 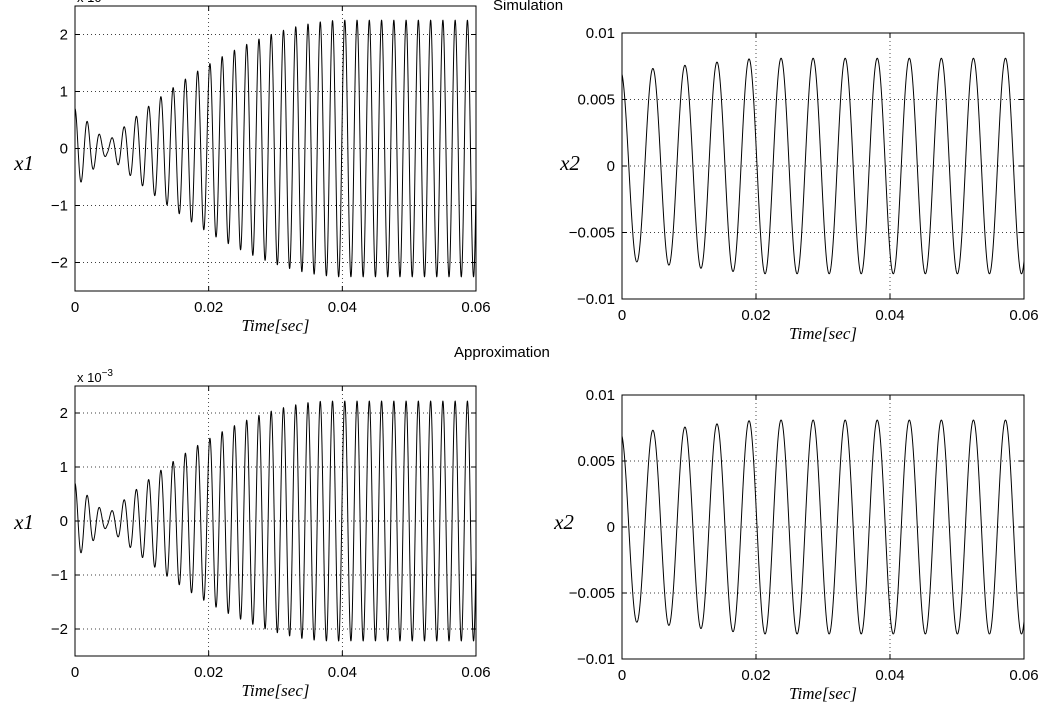 What do you see at coordinates (502, 352) in the screenshot?
I see `approximation-title: Approximation` at bounding box center [502, 352].